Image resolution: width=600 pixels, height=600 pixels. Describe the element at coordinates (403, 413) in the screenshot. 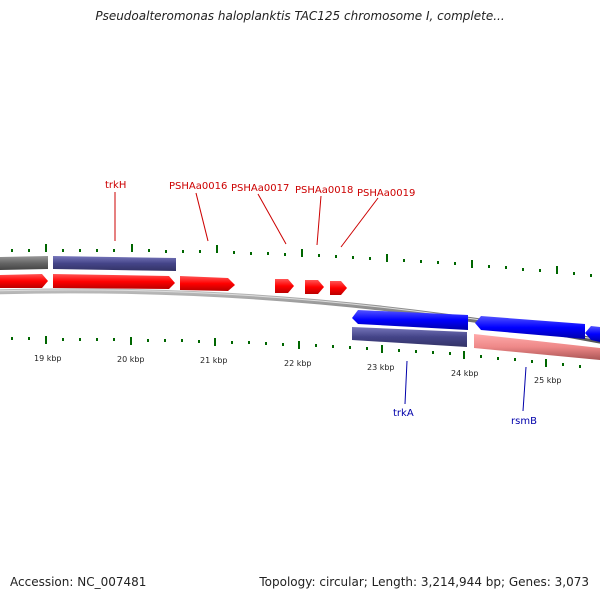

I see `label-trkA: trkA` at that location.